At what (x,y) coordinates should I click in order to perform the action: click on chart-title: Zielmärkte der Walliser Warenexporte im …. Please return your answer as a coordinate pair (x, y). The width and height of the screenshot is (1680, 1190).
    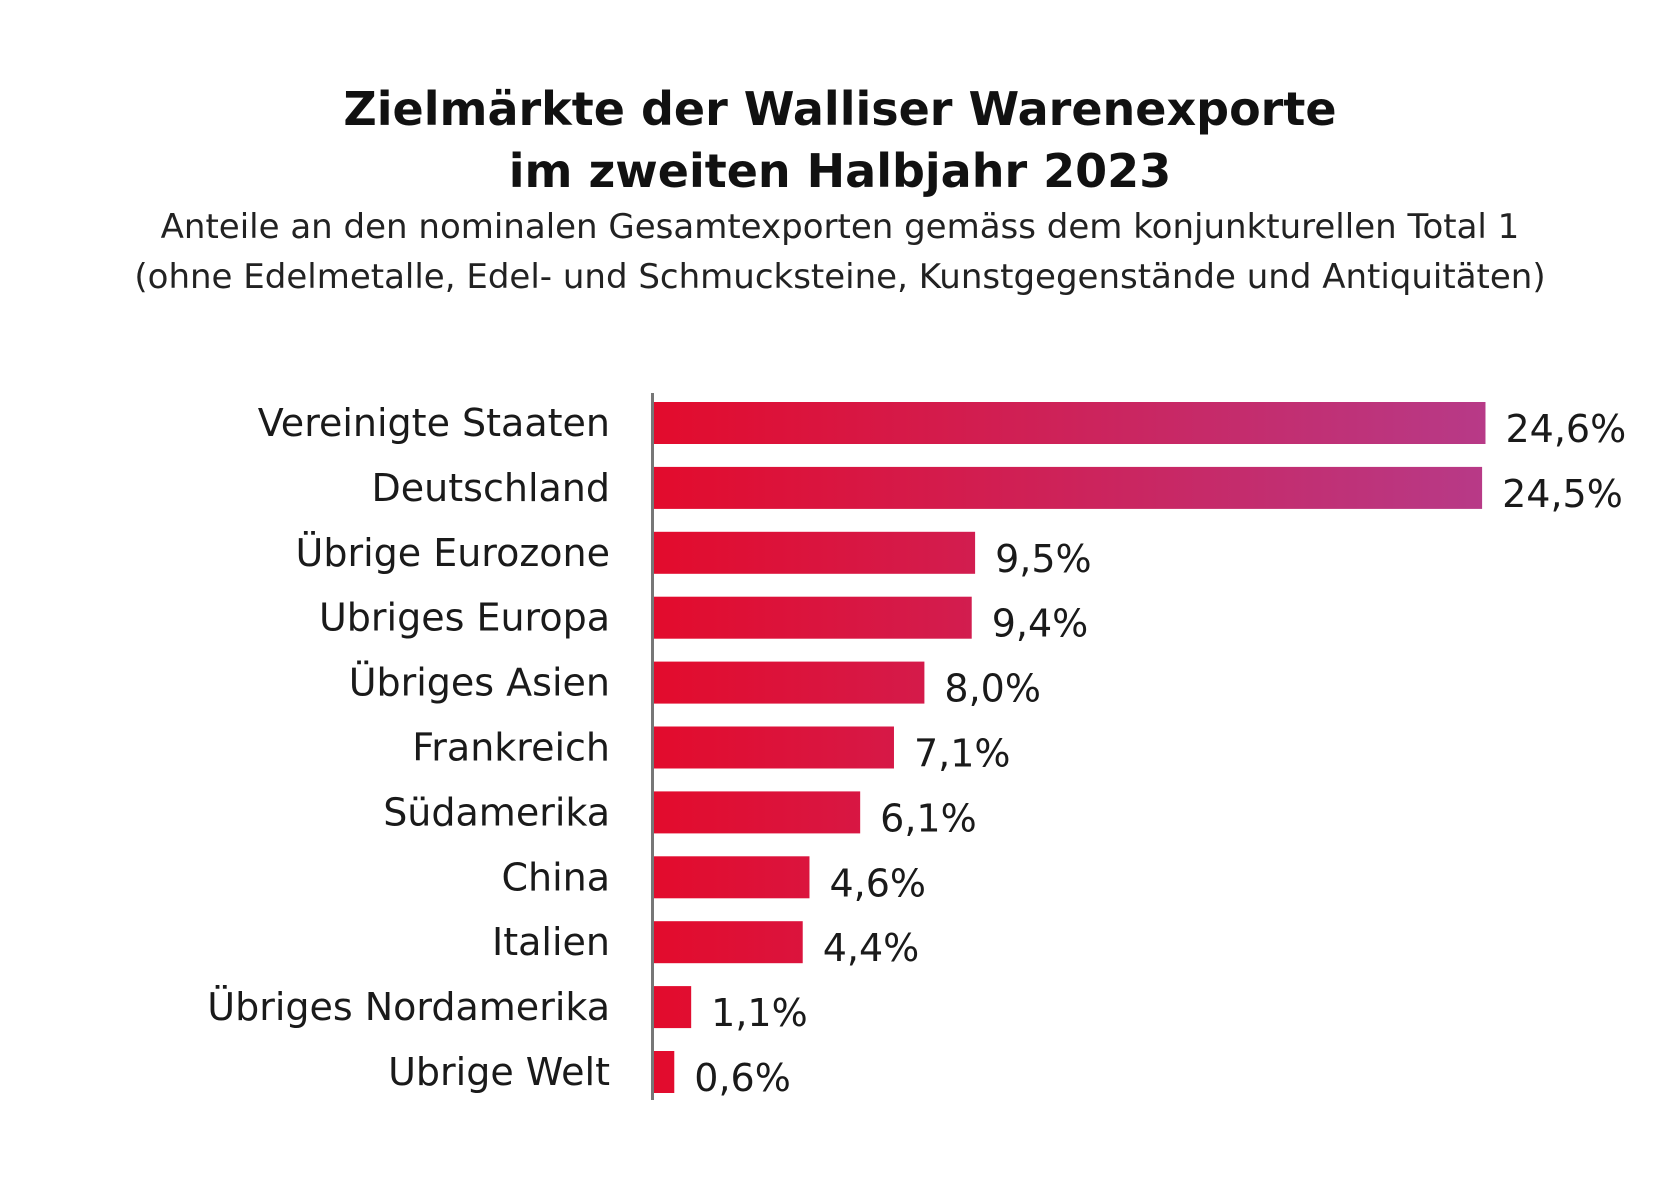
    Looking at the image, I should click on (840, 140).